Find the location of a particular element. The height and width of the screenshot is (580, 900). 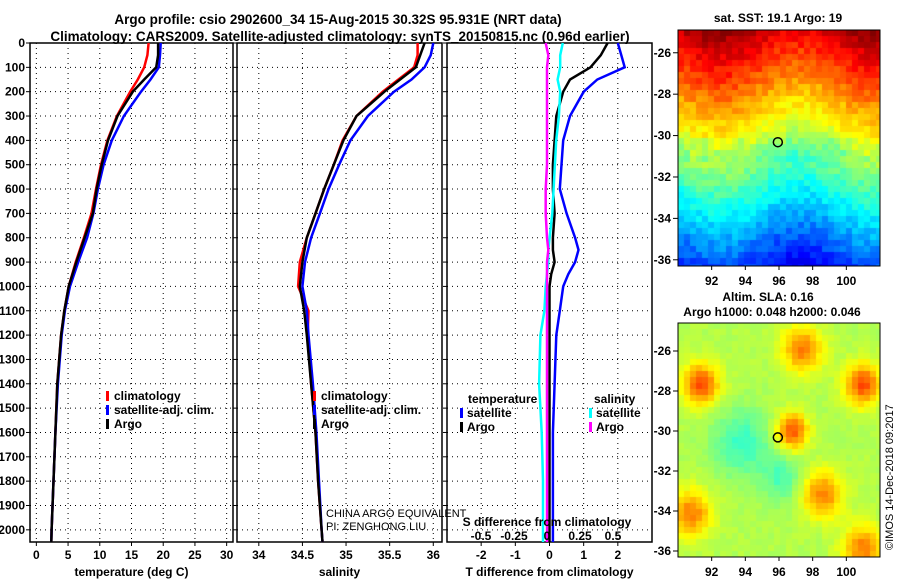

credit-text: ©IMOS 14-Dec-2018 09:2017 is located at coordinates (890, 477).